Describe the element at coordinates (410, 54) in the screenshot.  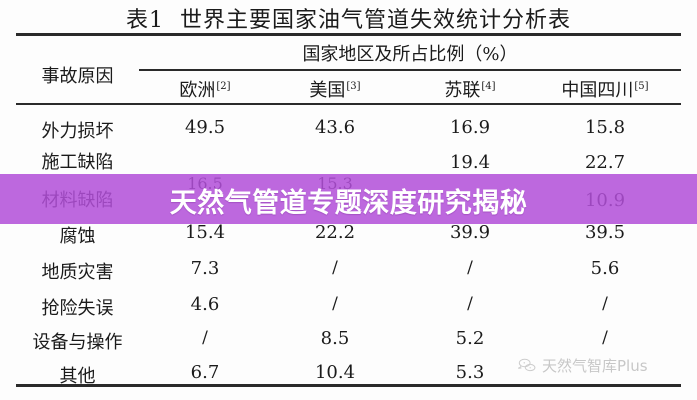
I see `column-group-header: 国家地区及所占比例（%）` at that location.